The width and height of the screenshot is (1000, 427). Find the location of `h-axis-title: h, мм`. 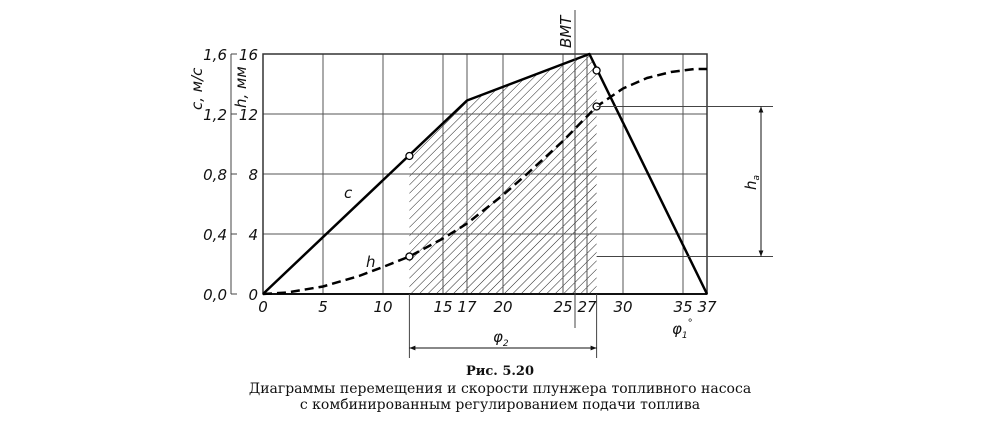

h-axis-title: h, мм is located at coordinates (241, 87).